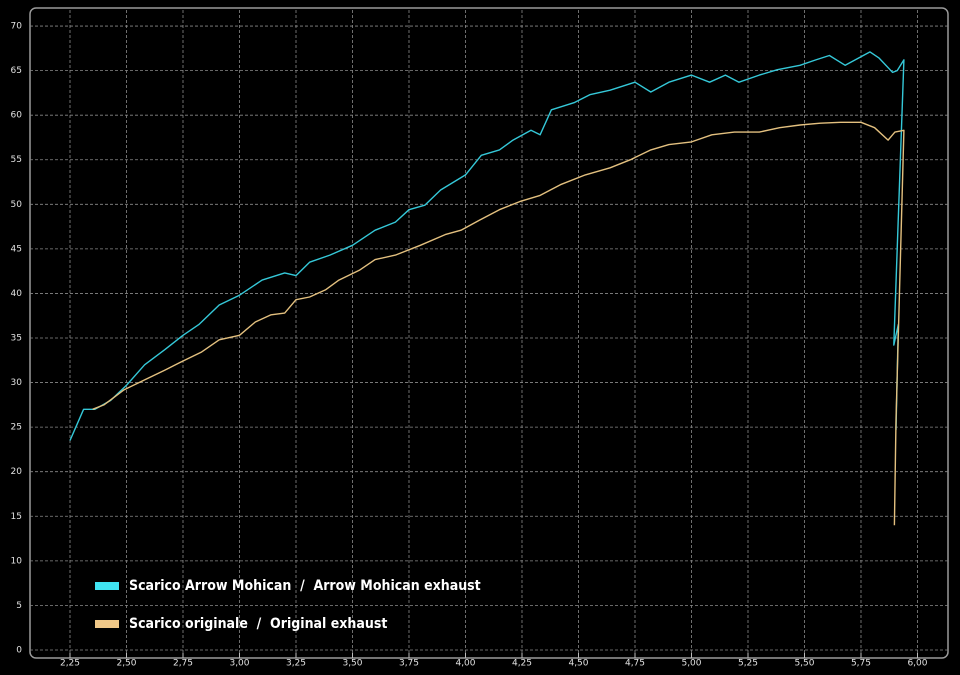  Describe the element at coordinates (19, 650) in the screenshot. I see `y-tick-label: 0` at that location.